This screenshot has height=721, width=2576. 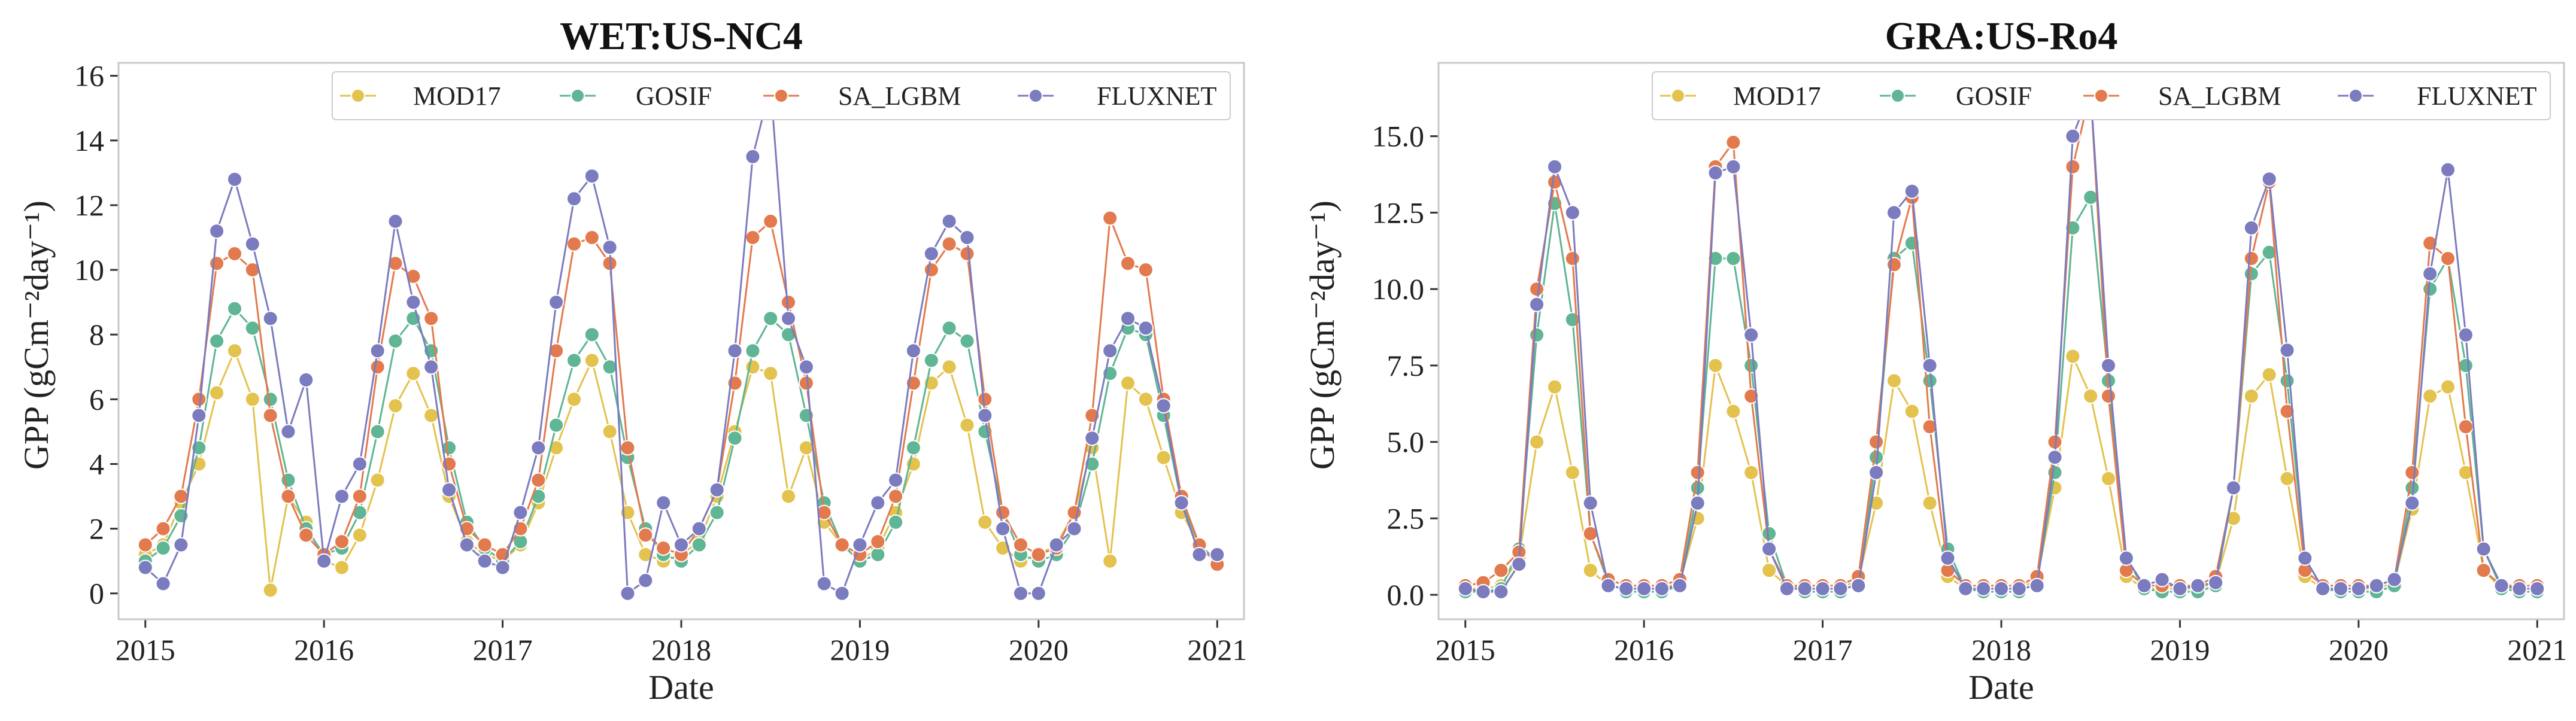 I want to click on y-tick-label: 2, so click(x=96, y=529).